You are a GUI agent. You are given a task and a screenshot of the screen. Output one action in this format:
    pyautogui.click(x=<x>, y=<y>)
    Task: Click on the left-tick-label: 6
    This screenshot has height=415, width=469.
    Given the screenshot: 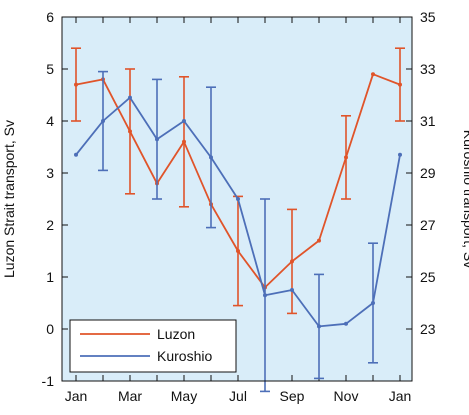 What is the action you would take?
    pyautogui.click(x=50, y=17)
    